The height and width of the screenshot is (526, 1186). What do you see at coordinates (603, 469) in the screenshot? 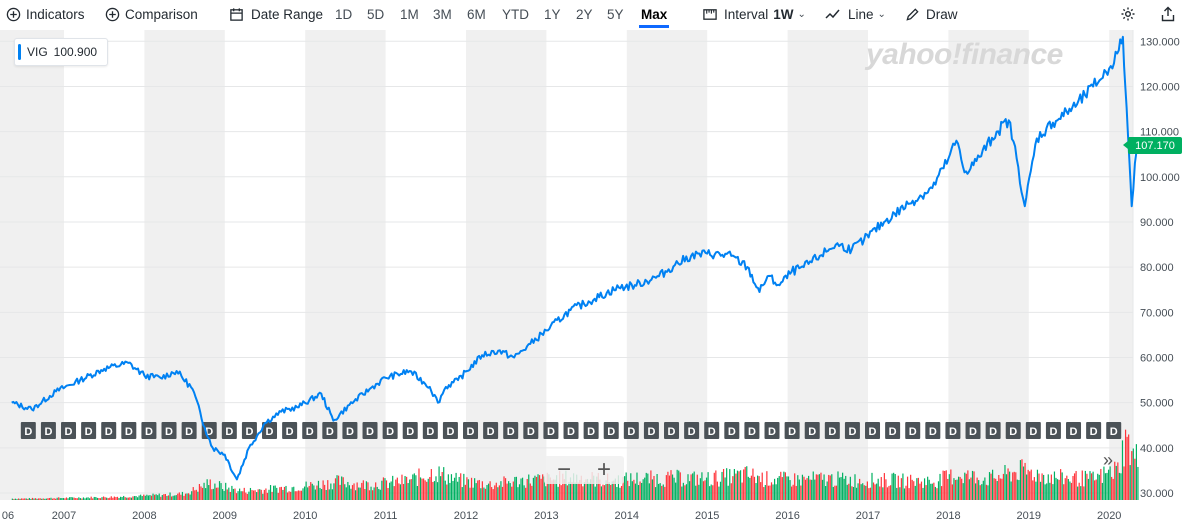
I see `zoom-in-button: +` at bounding box center [603, 469].